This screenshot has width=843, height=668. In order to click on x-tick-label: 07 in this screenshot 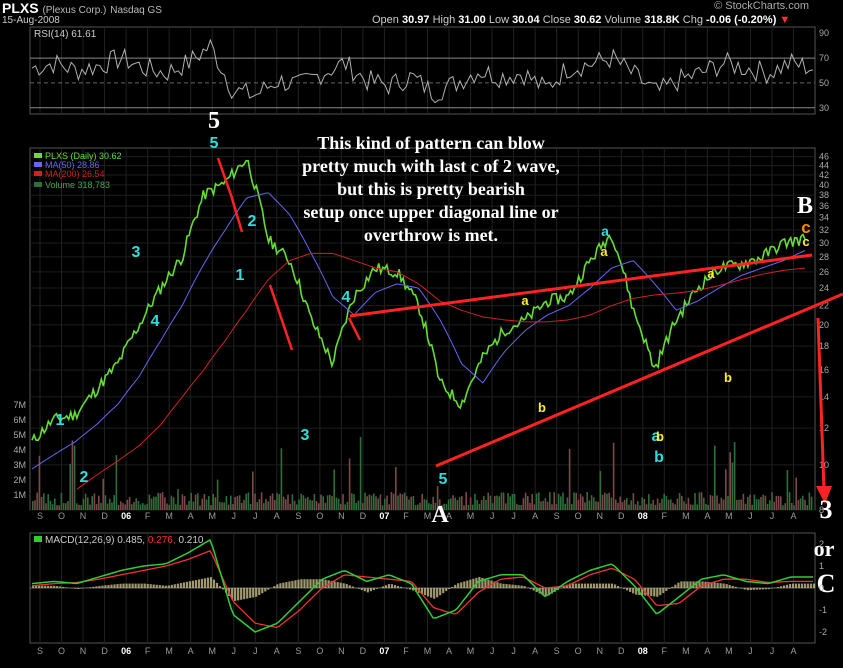, I will do `click(384, 651)`.